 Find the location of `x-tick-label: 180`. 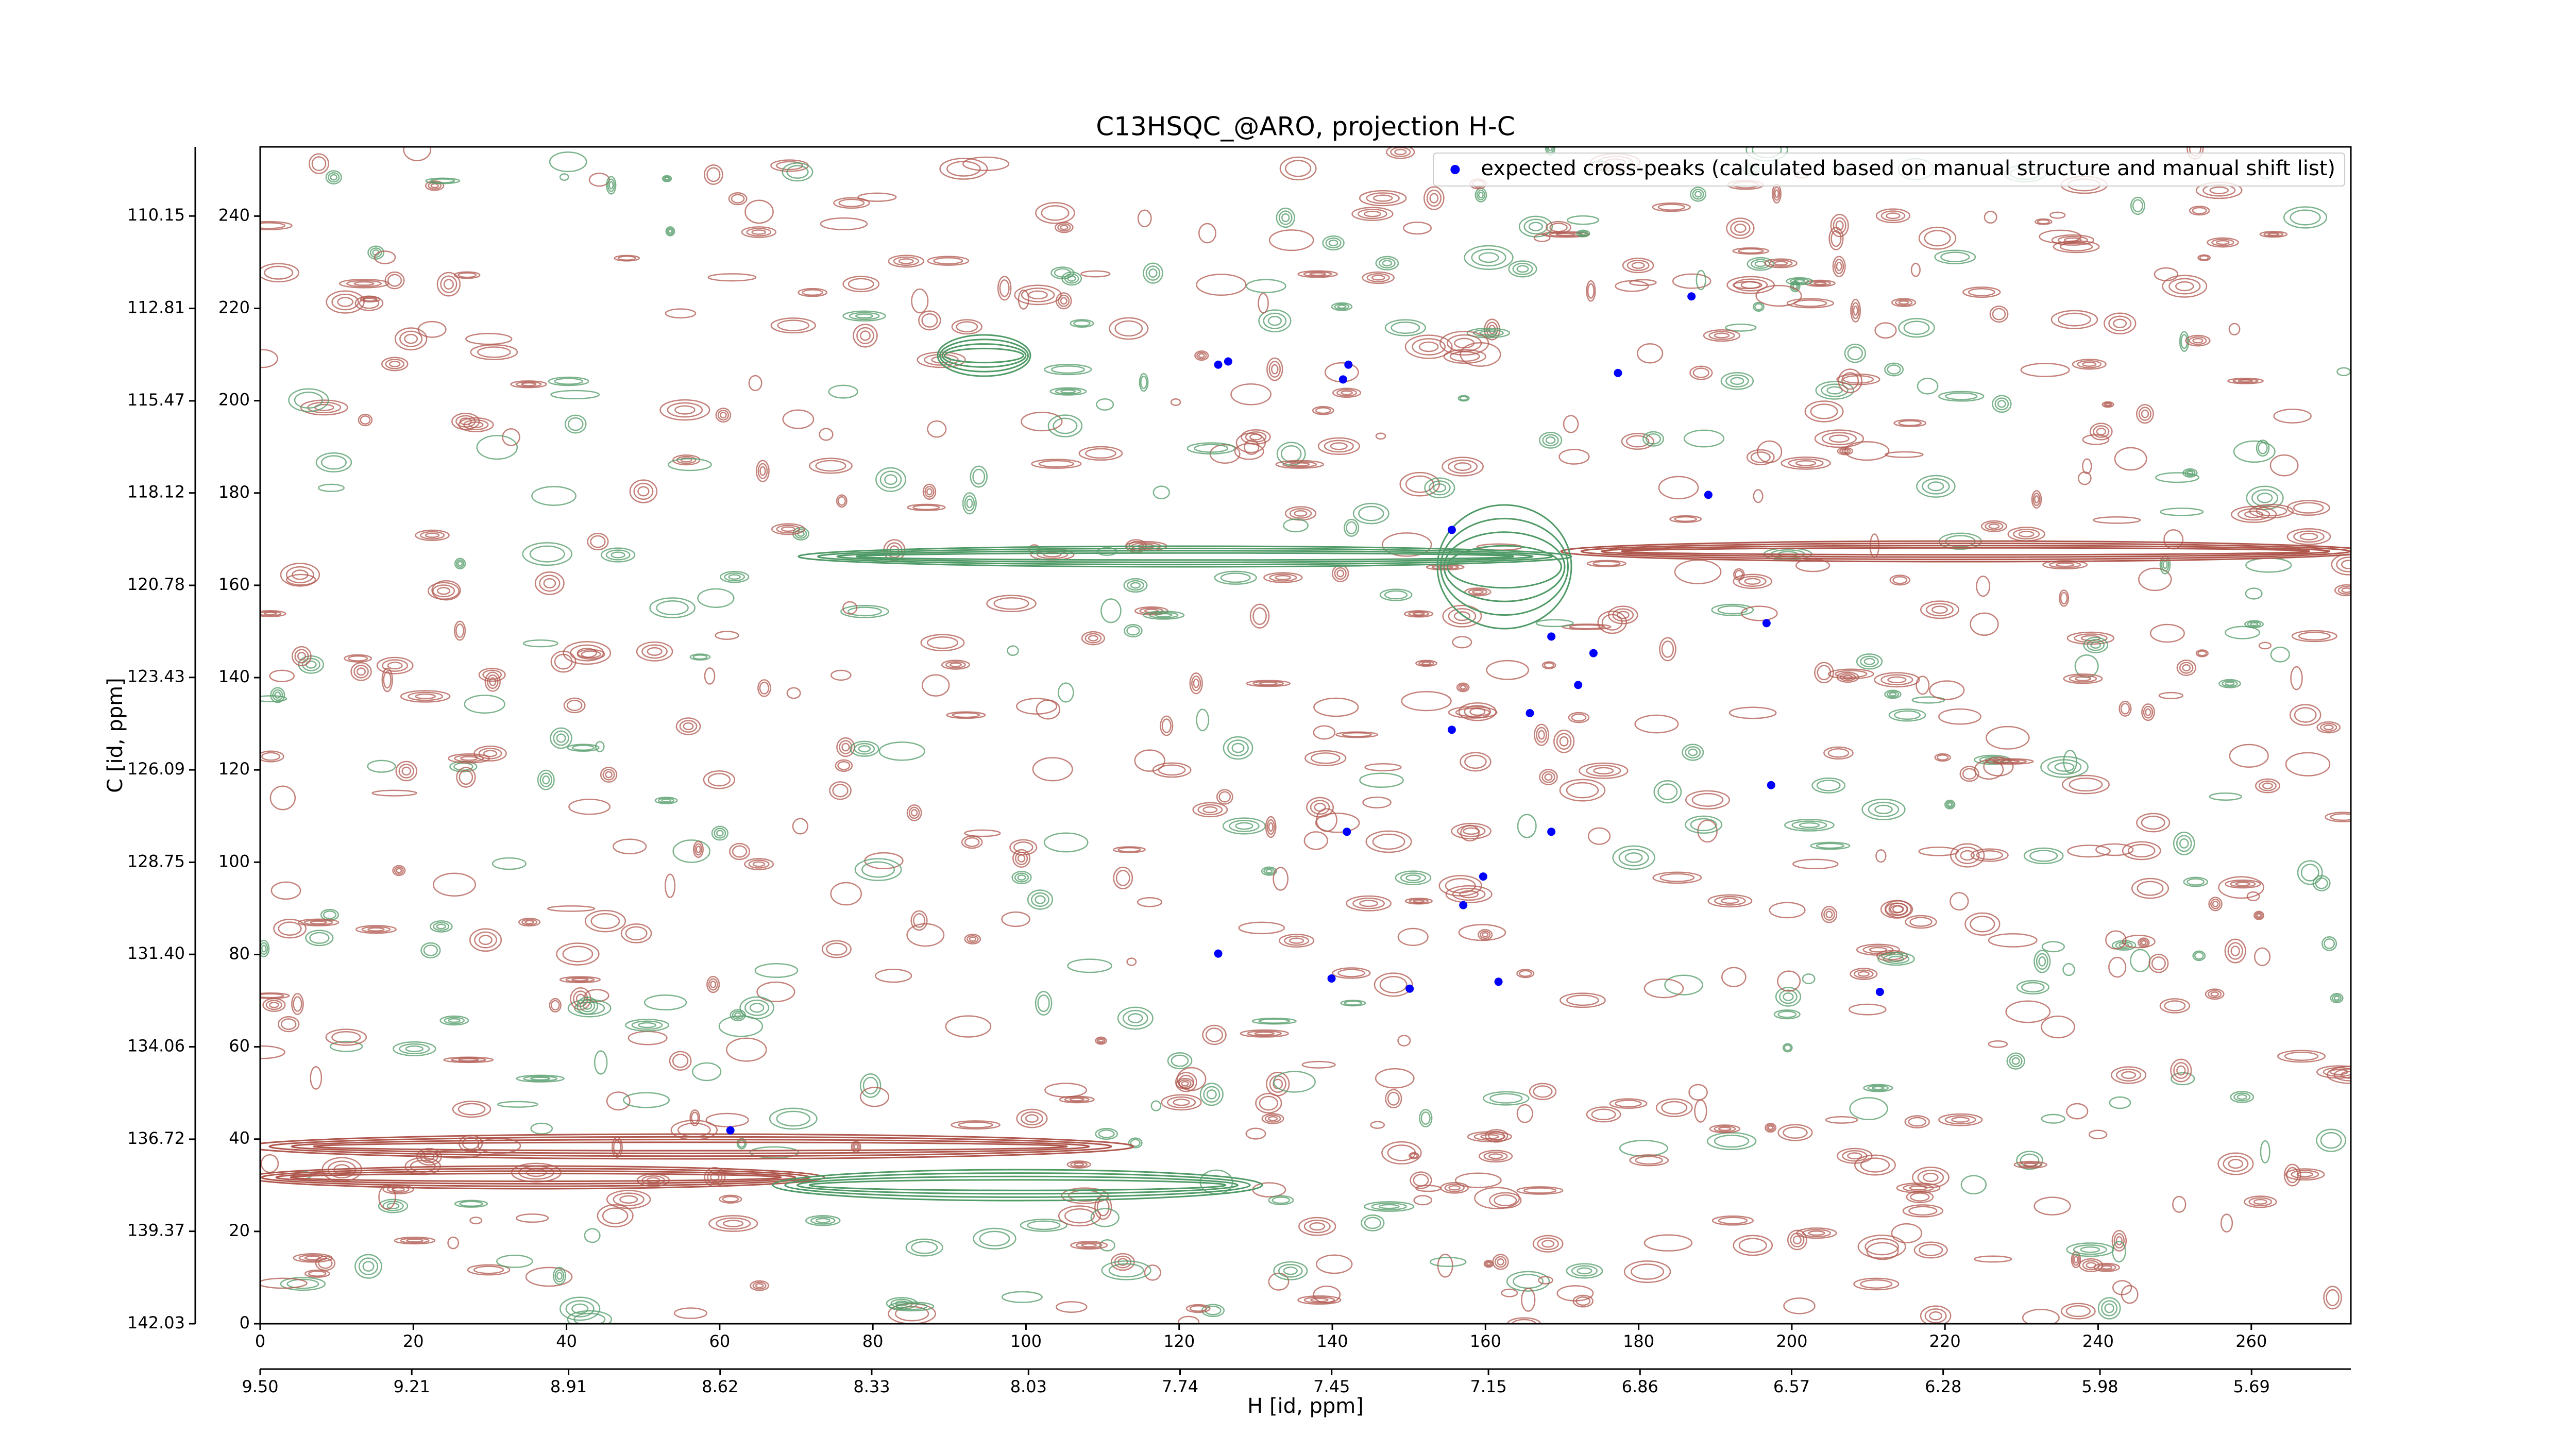

x-tick-label: 180 is located at coordinates (1638, 1341).